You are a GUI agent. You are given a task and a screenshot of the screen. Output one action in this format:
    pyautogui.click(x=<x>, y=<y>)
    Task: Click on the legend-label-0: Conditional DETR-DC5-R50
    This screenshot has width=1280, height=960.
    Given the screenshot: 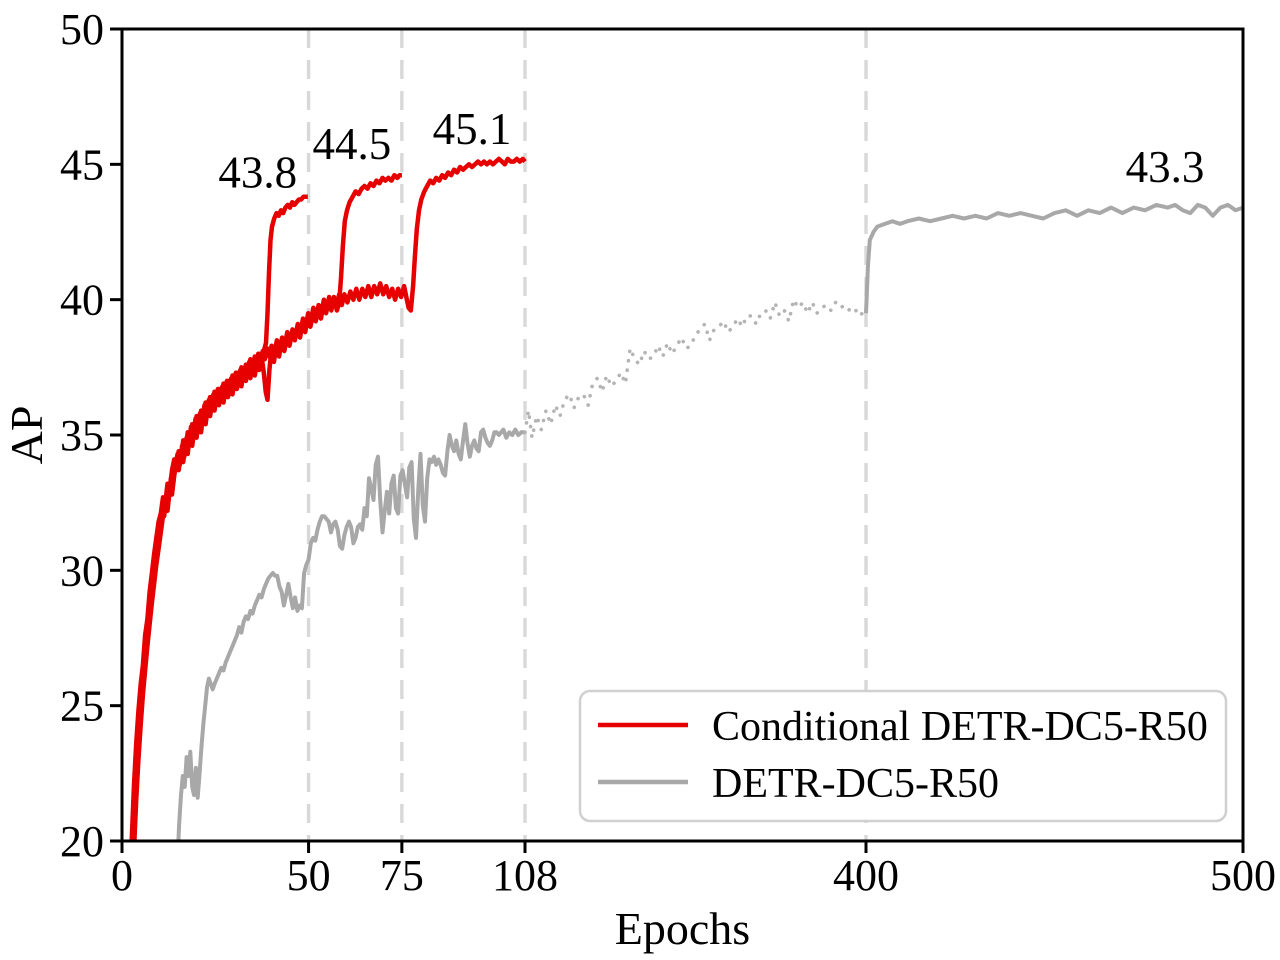 What is the action you would take?
    pyautogui.click(x=960, y=727)
    